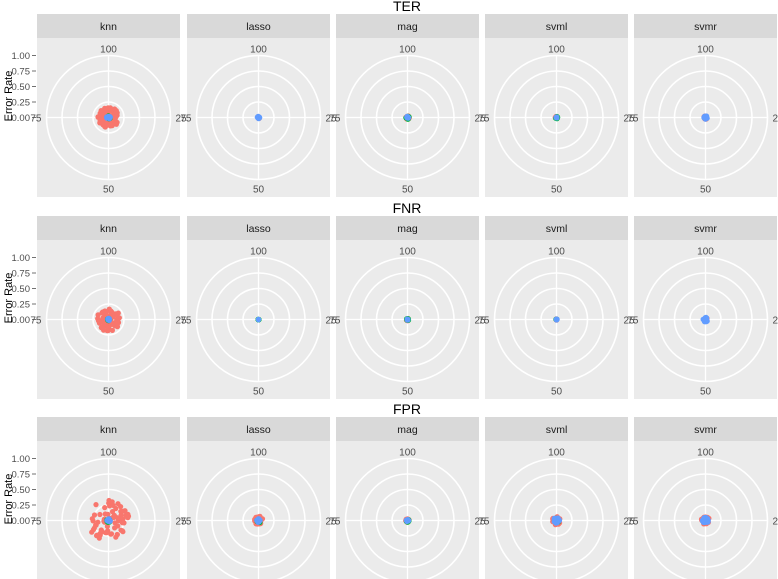 This screenshot has width=778, height=579. I want to click on facet-strip-label: svml, so click(557, 430).